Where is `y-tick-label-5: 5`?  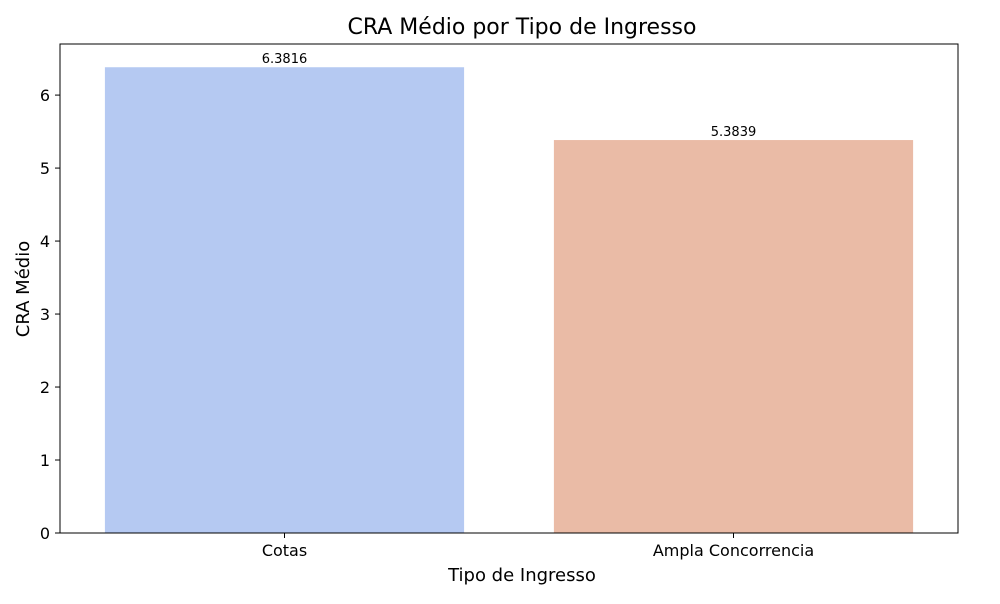
y-tick-label-5: 5 is located at coordinates (45, 168).